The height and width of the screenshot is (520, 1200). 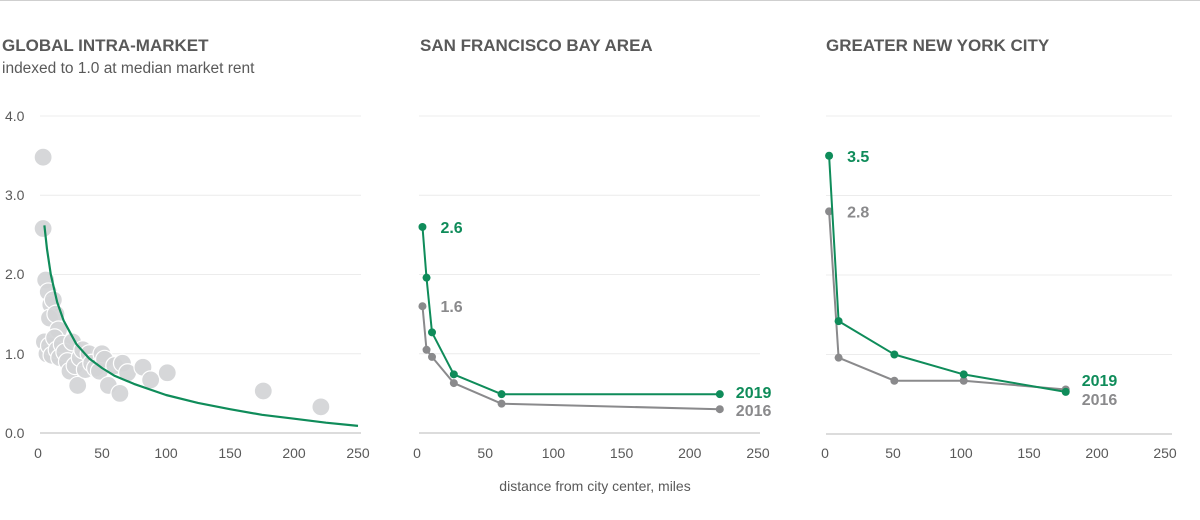 I want to click on y-tick-label: 2.0, so click(x=15, y=274).